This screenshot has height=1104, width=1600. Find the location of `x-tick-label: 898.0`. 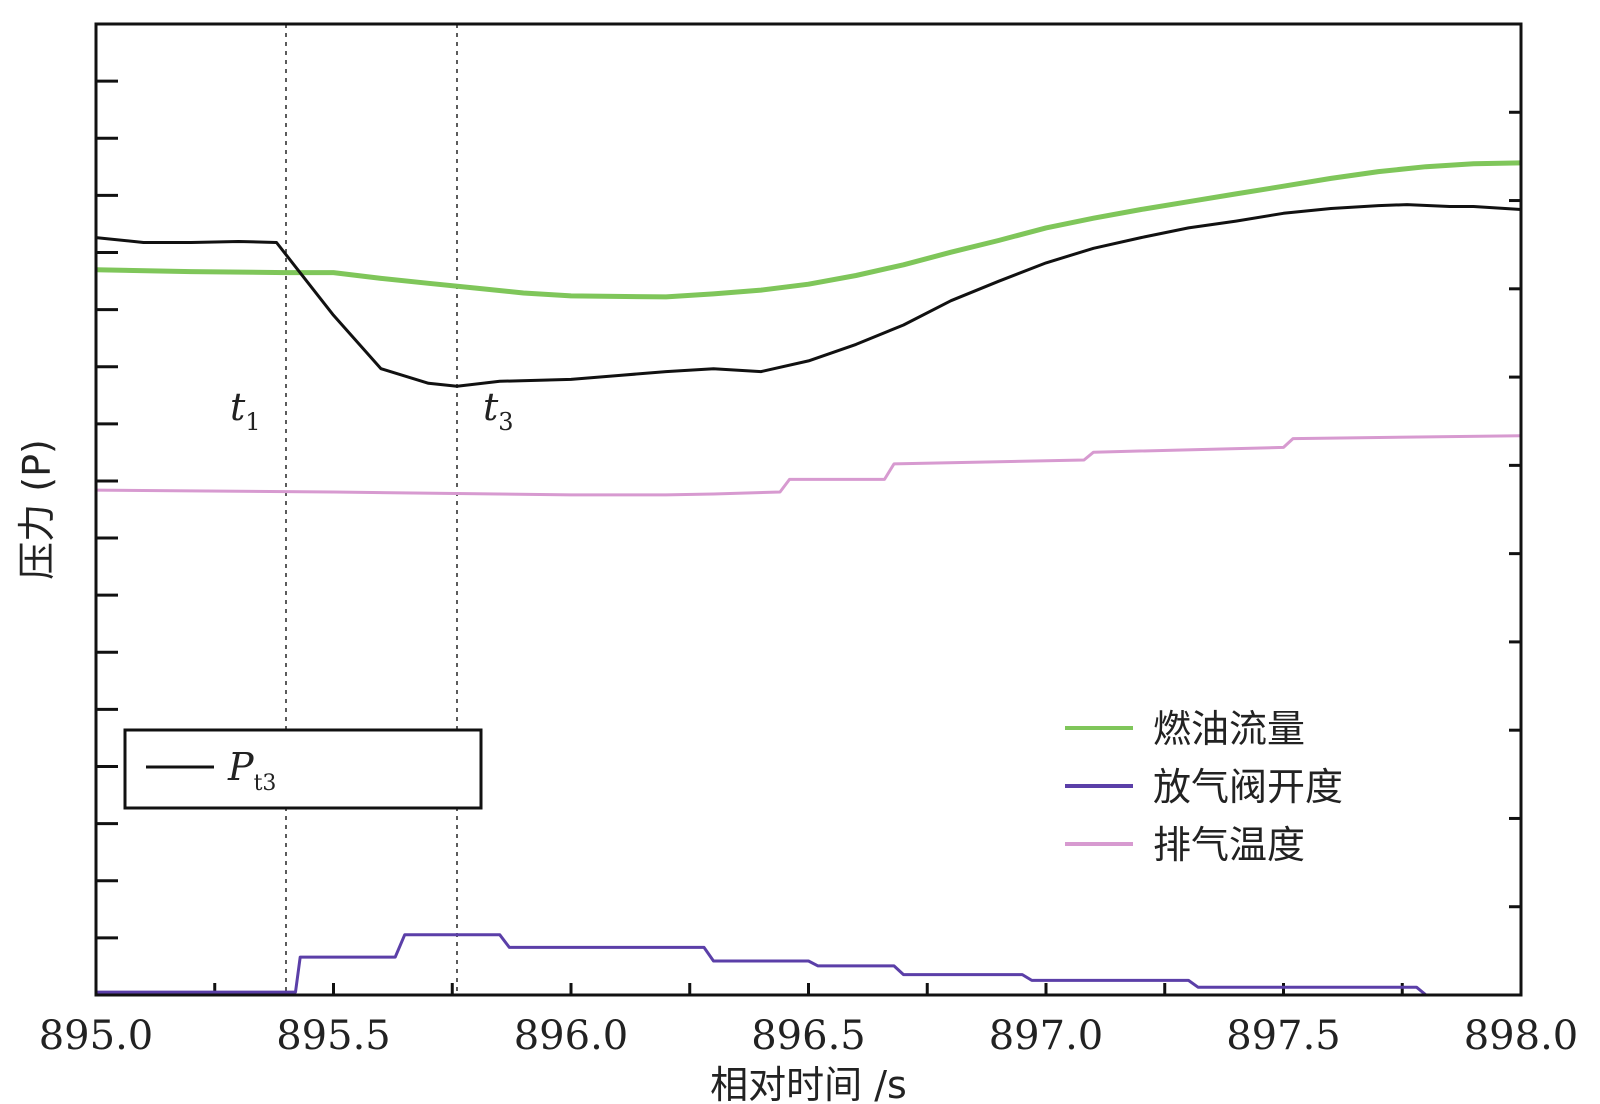

x-tick-label: 898.0 is located at coordinates (1521, 1036).